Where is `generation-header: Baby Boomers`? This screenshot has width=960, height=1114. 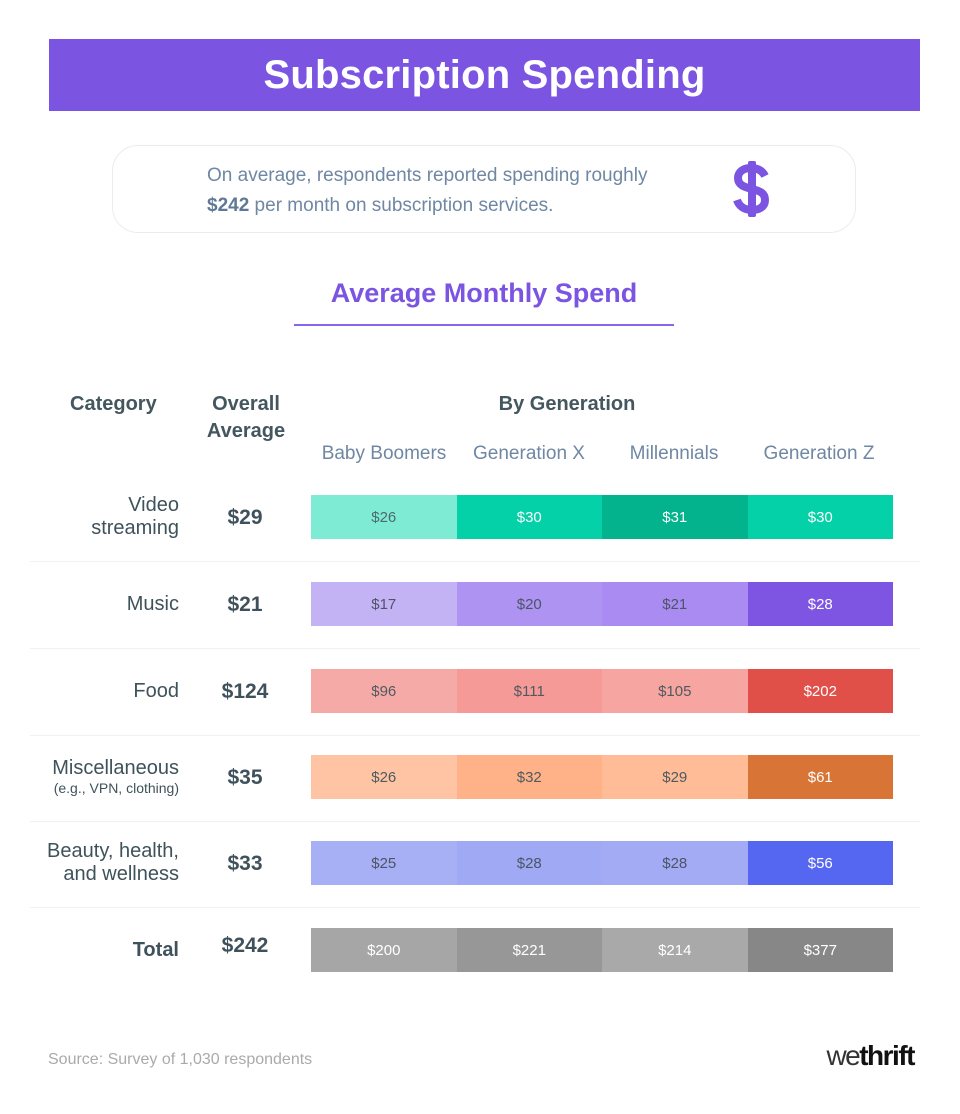
generation-header: Baby Boomers is located at coordinates (384, 453).